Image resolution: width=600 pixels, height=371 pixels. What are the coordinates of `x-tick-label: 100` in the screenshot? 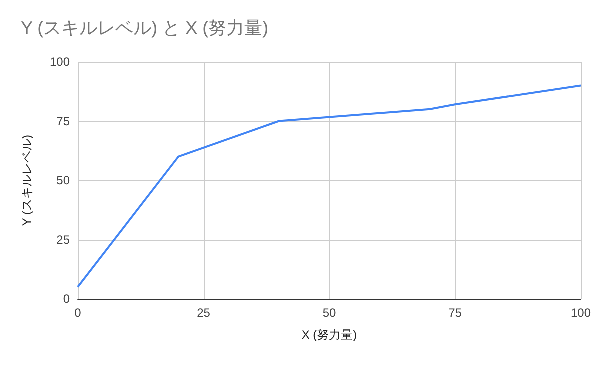 It's located at (581, 313).